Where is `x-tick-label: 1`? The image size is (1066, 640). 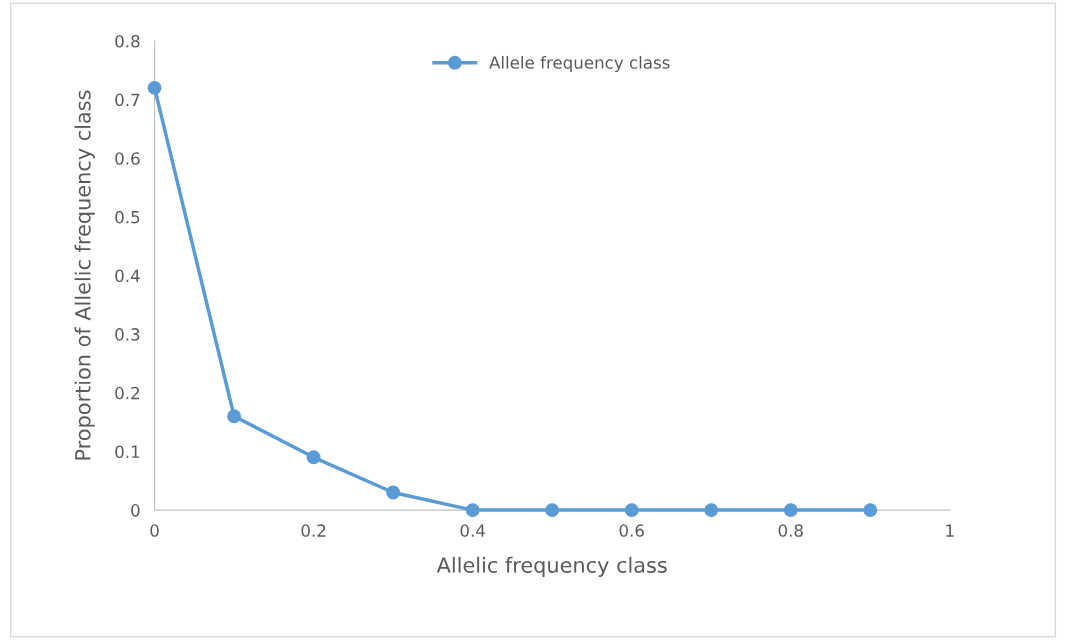 x-tick-label: 1 is located at coordinates (950, 530).